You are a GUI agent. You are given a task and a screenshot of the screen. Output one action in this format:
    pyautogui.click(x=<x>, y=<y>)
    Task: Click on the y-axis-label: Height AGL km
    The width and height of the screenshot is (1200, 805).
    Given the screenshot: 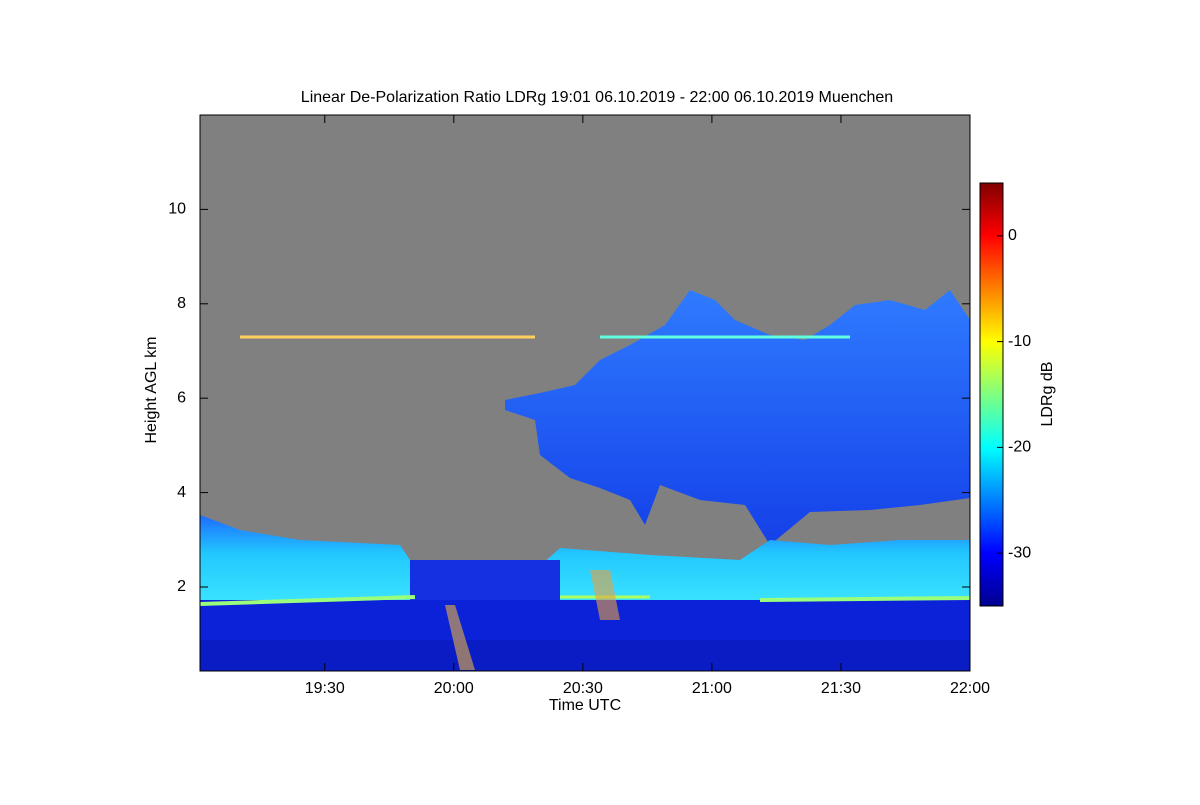 What is the action you would take?
    pyautogui.click(x=151, y=389)
    